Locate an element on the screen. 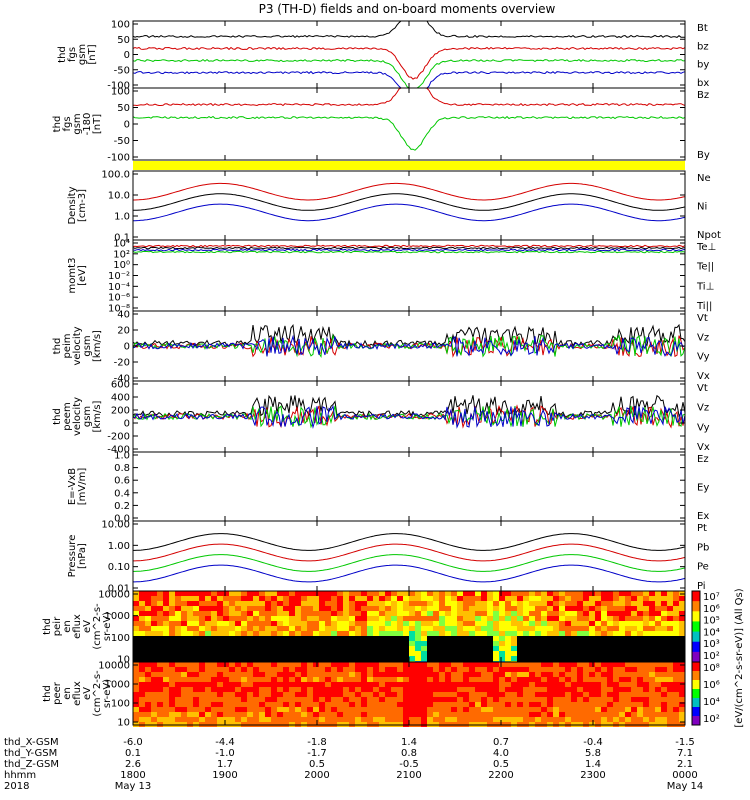 Image resolution: width=750 pixels, height=800 pixels. orbit-value: 0000 is located at coordinates (684, 775).